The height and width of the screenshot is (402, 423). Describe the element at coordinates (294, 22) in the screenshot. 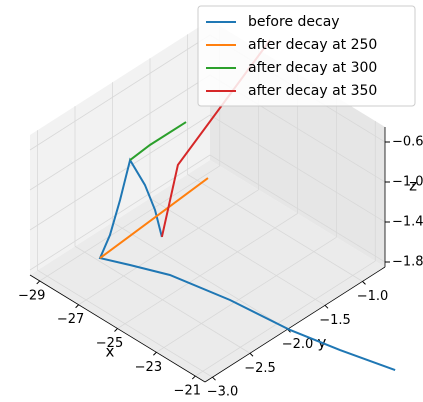

I see `legend-label: before decay` at that location.